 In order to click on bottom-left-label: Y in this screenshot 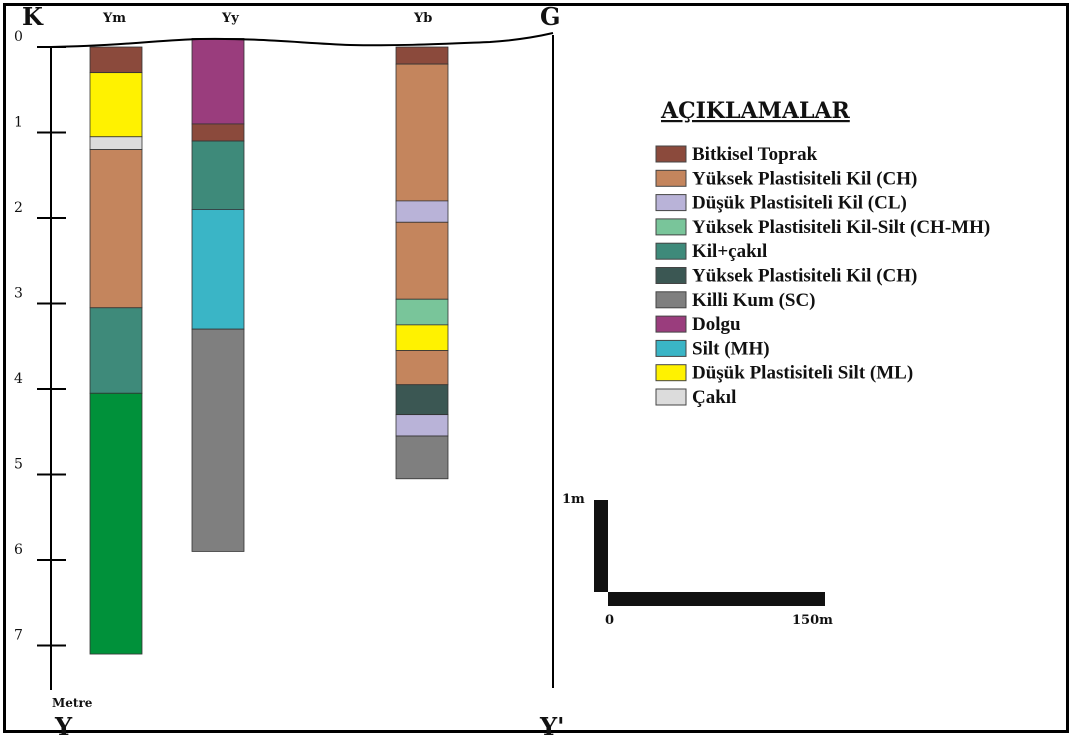, I will do `click(63, 726)`.